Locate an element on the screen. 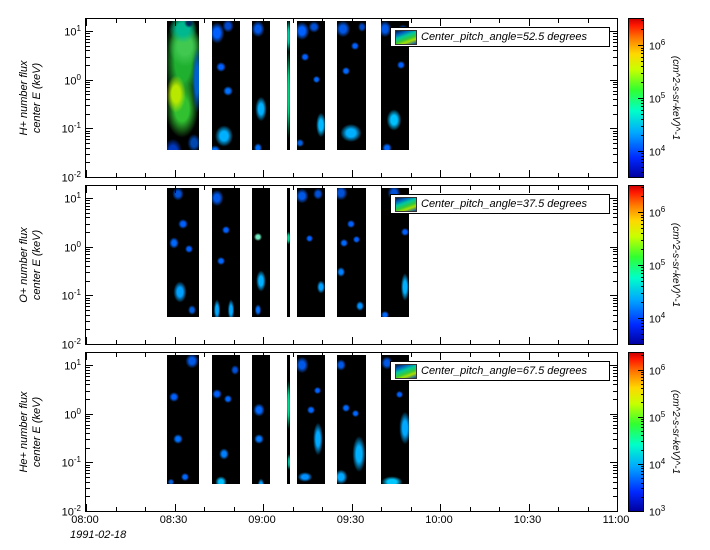 This screenshot has height=550, width=710. colorbar-tick-label: 10⁵ is located at coordinates (657, 417).